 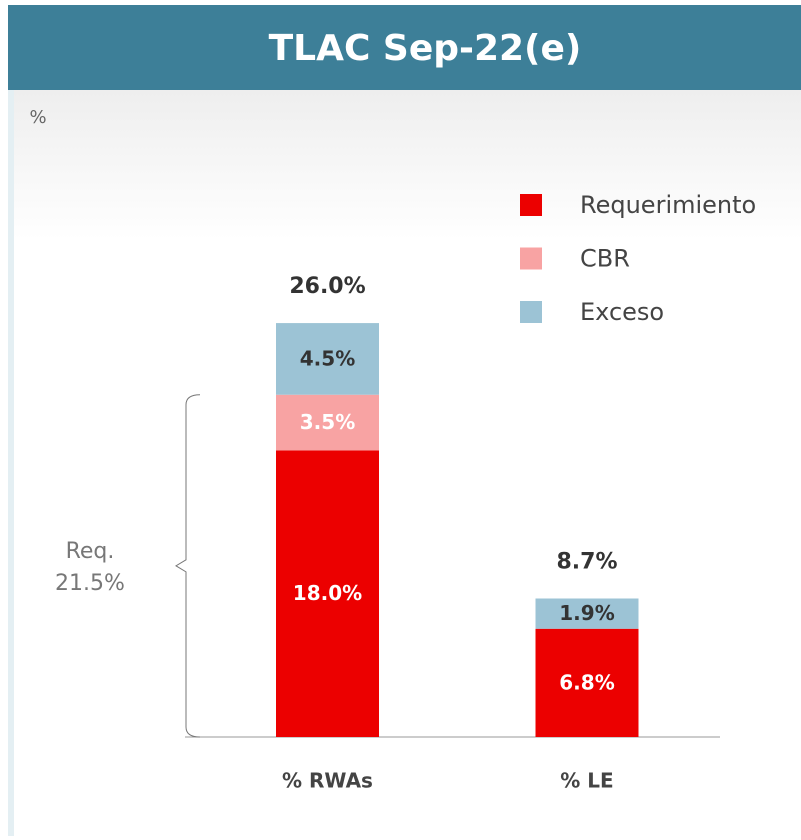 What do you see at coordinates (425, 48) in the screenshot?
I see `chart-title: TLAC Sep-22(e)` at bounding box center [425, 48].